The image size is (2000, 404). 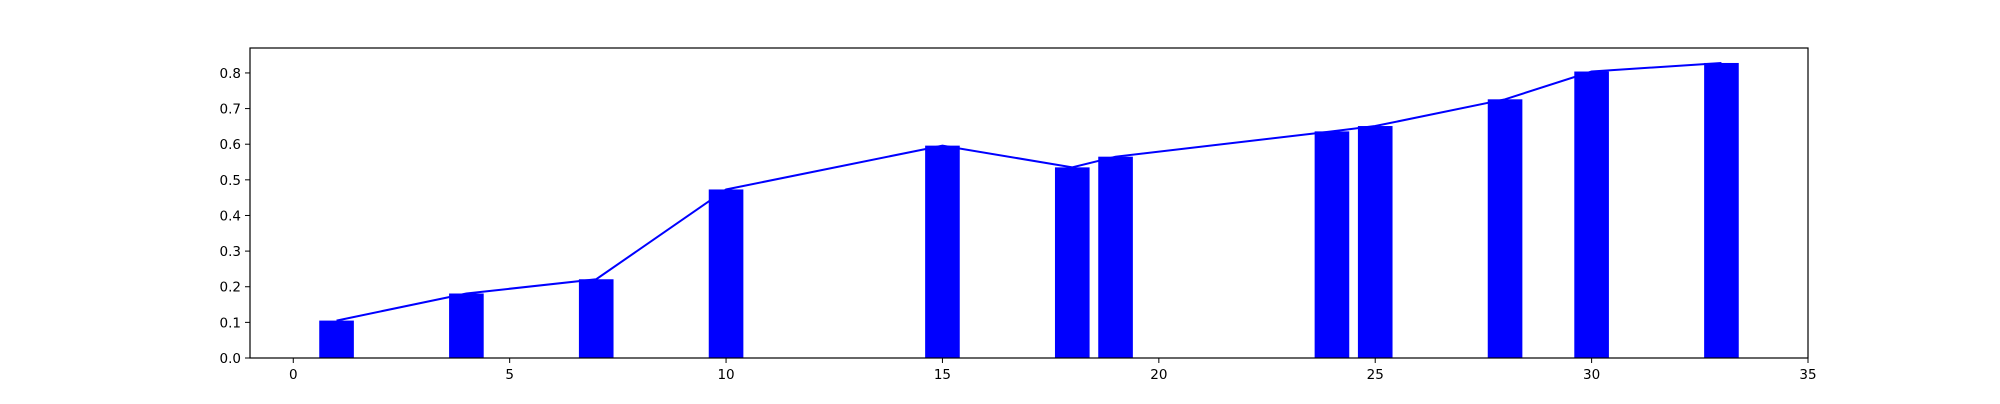 What do you see at coordinates (509, 375) in the screenshot?
I see `x-tick-label-1: 5` at bounding box center [509, 375].